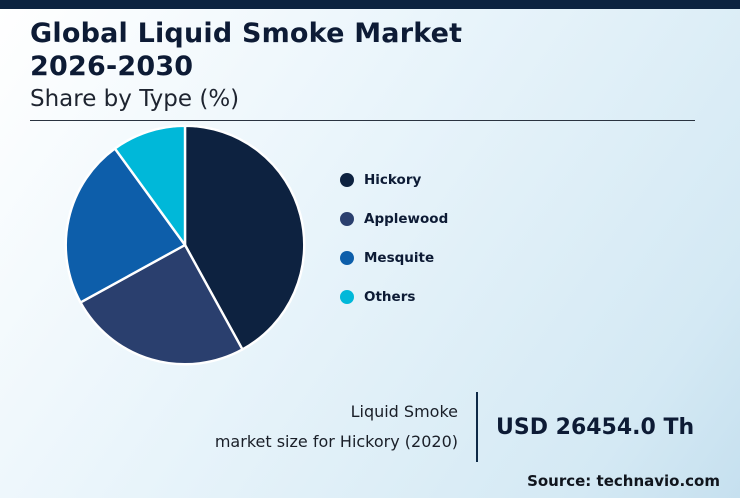  I want to click on legend-item-applewood: Applewood, so click(394, 219).